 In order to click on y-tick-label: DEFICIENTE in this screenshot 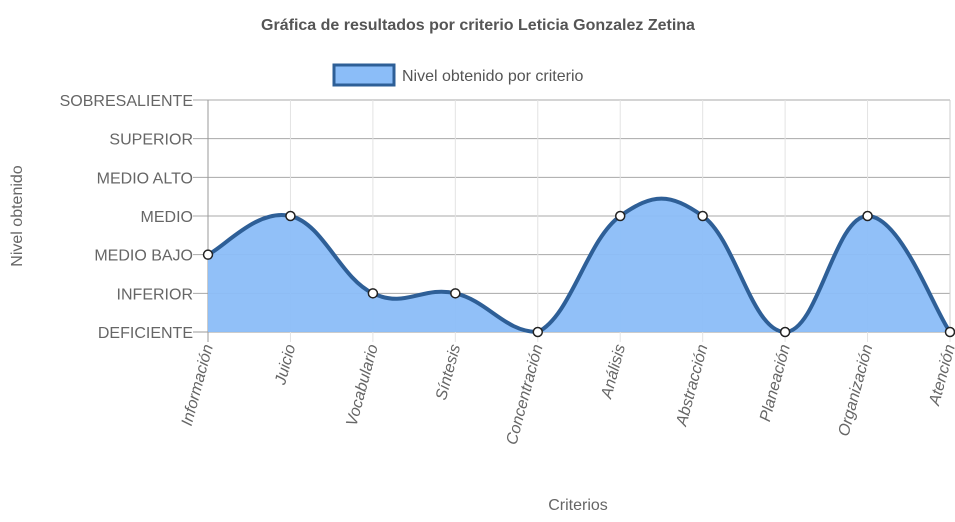, I will do `click(145, 333)`.